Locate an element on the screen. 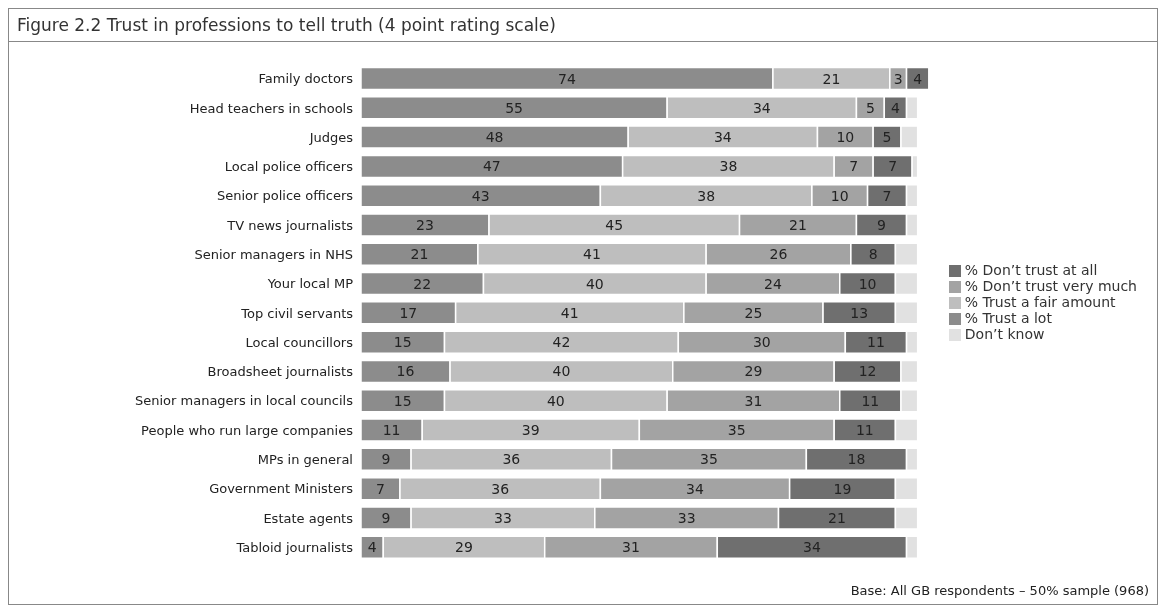 The width and height of the screenshot is (1168, 615). data-label: 47 is located at coordinates (491, 166).